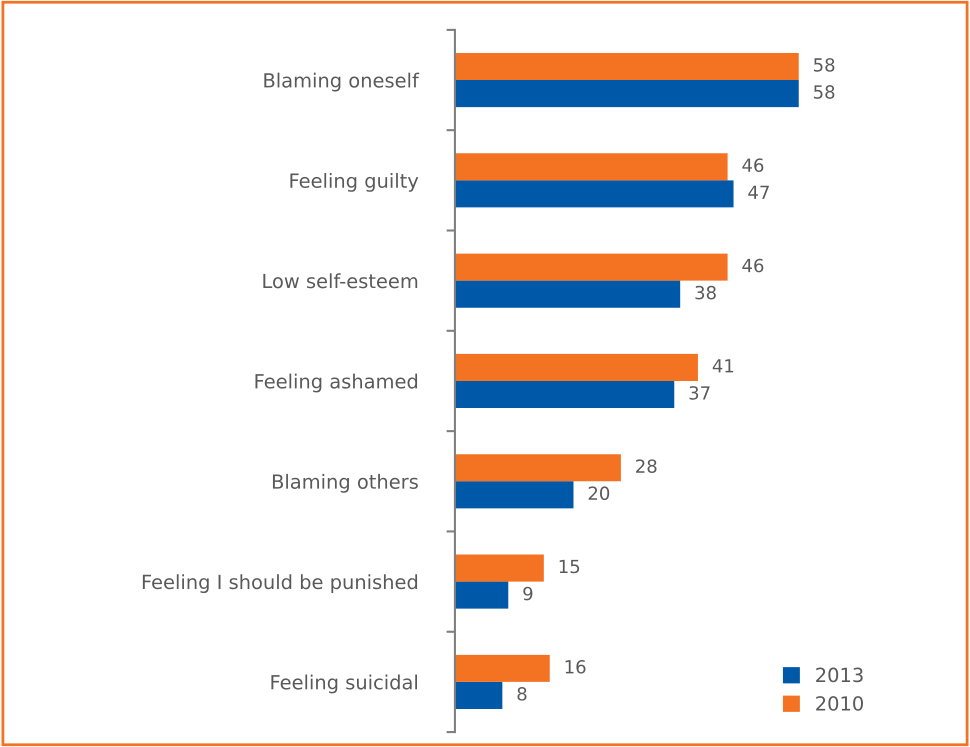  What do you see at coordinates (527, 593) in the screenshot?
I see `data-label: 9` at bounding box center [527, 593].